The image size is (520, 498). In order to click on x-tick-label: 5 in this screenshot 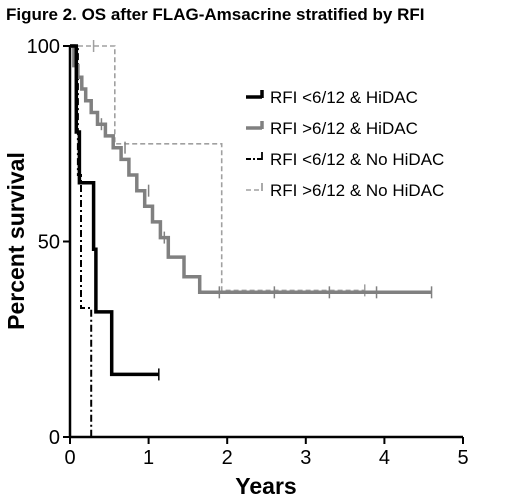, I will do `click(462, 458)`.